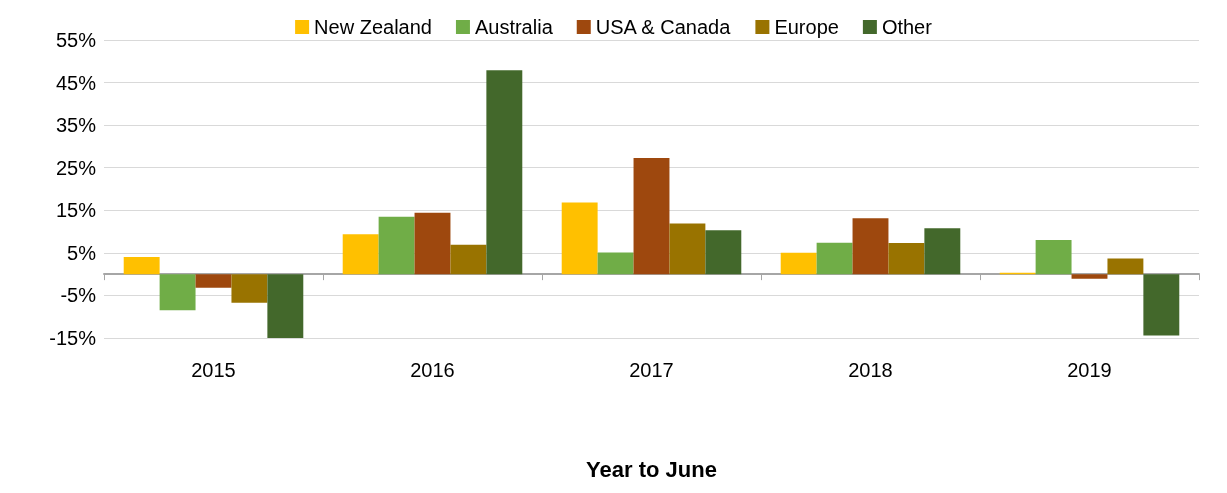 The image size is (1227, 493). I want to click on y-tick-label: 25%, so click(76, 167).